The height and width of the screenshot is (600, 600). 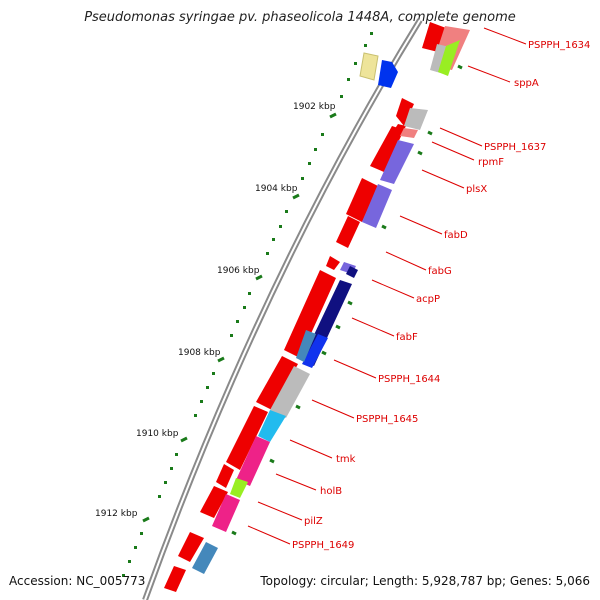 What do you see at coordinates (157, 434) in the screenshot?
I see `kbp-label-1910: 1910 kbp` at bounding box center [157, 434].